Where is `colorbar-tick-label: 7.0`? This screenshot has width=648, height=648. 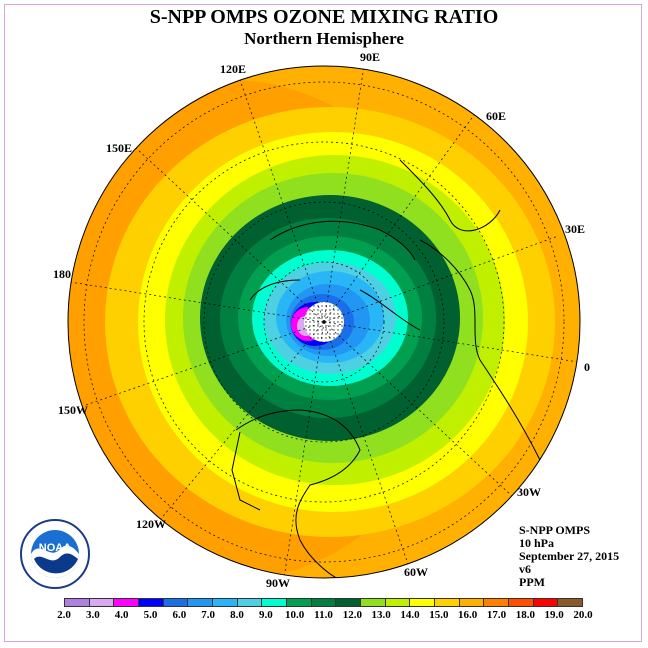
colorbar-tick-label: 7.0 is located at coordinates (208, 615).